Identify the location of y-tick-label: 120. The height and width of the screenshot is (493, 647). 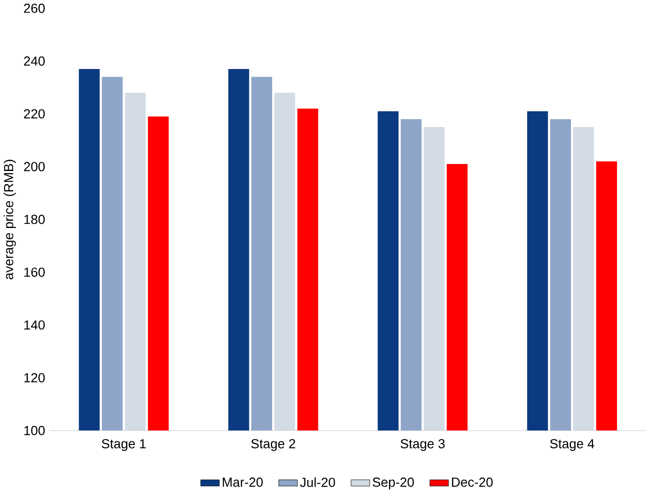
(34, 377).